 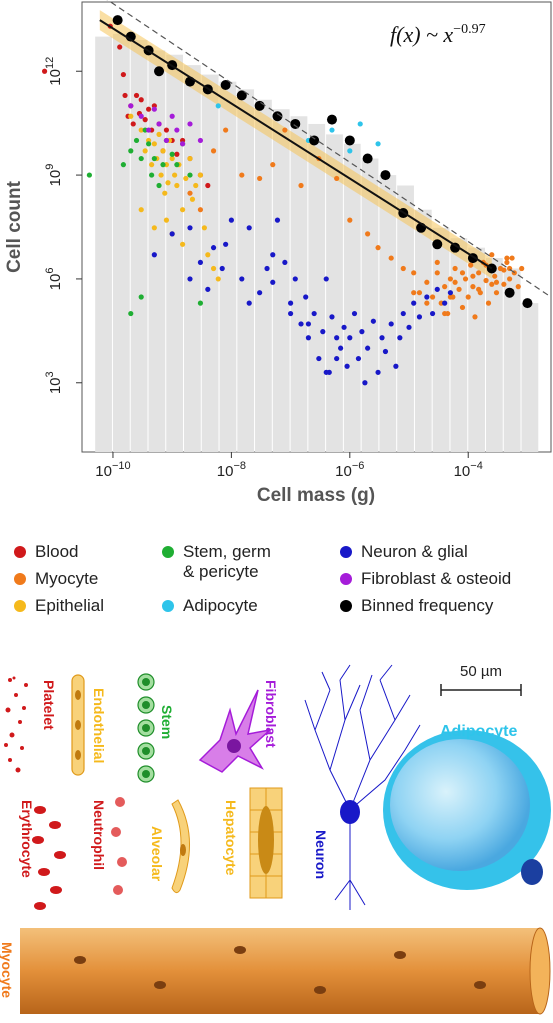 I want to click on legend-item: Epithelial, so click(x=59, y=606).